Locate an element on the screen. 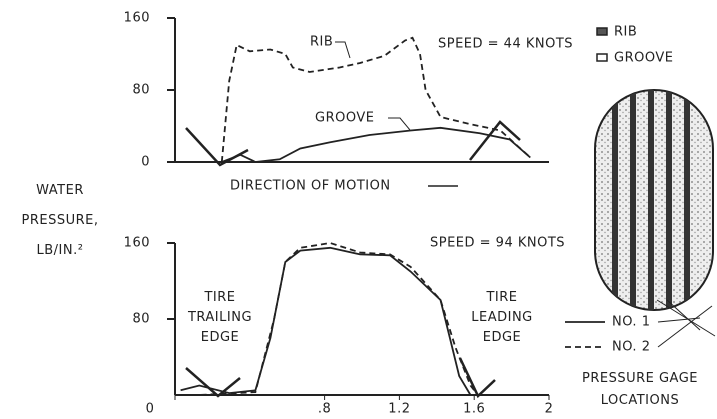 The height and width of the screenshot is (419, 717). annotation: SPEED = 44 KNOTS is located at coordinates (505, 44).